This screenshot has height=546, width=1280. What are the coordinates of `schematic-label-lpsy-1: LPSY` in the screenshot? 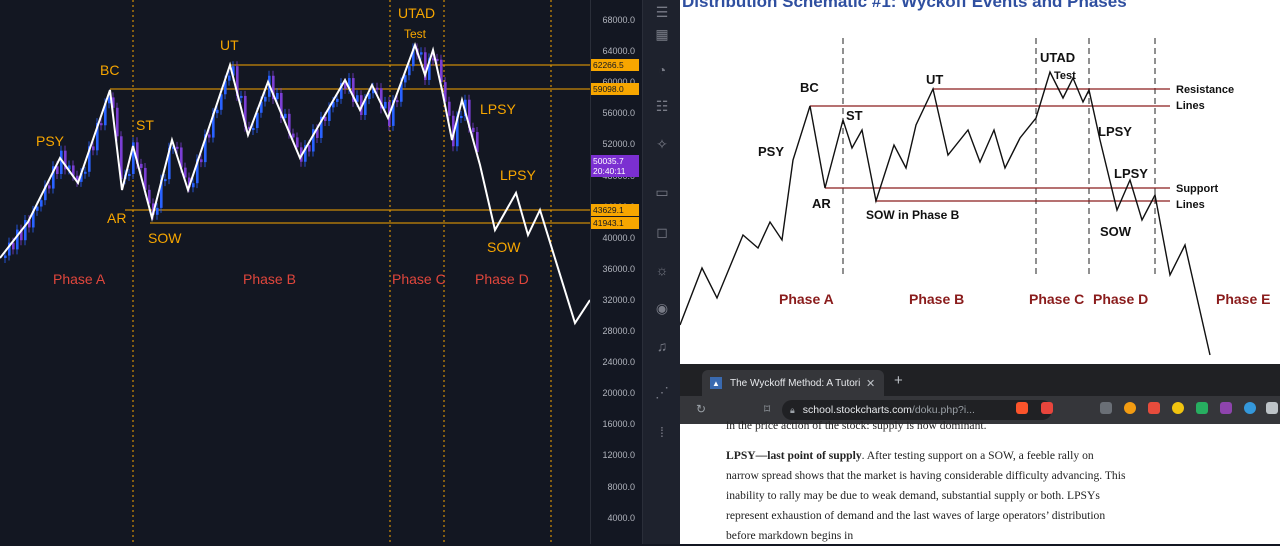 It's located at (1115, 131).